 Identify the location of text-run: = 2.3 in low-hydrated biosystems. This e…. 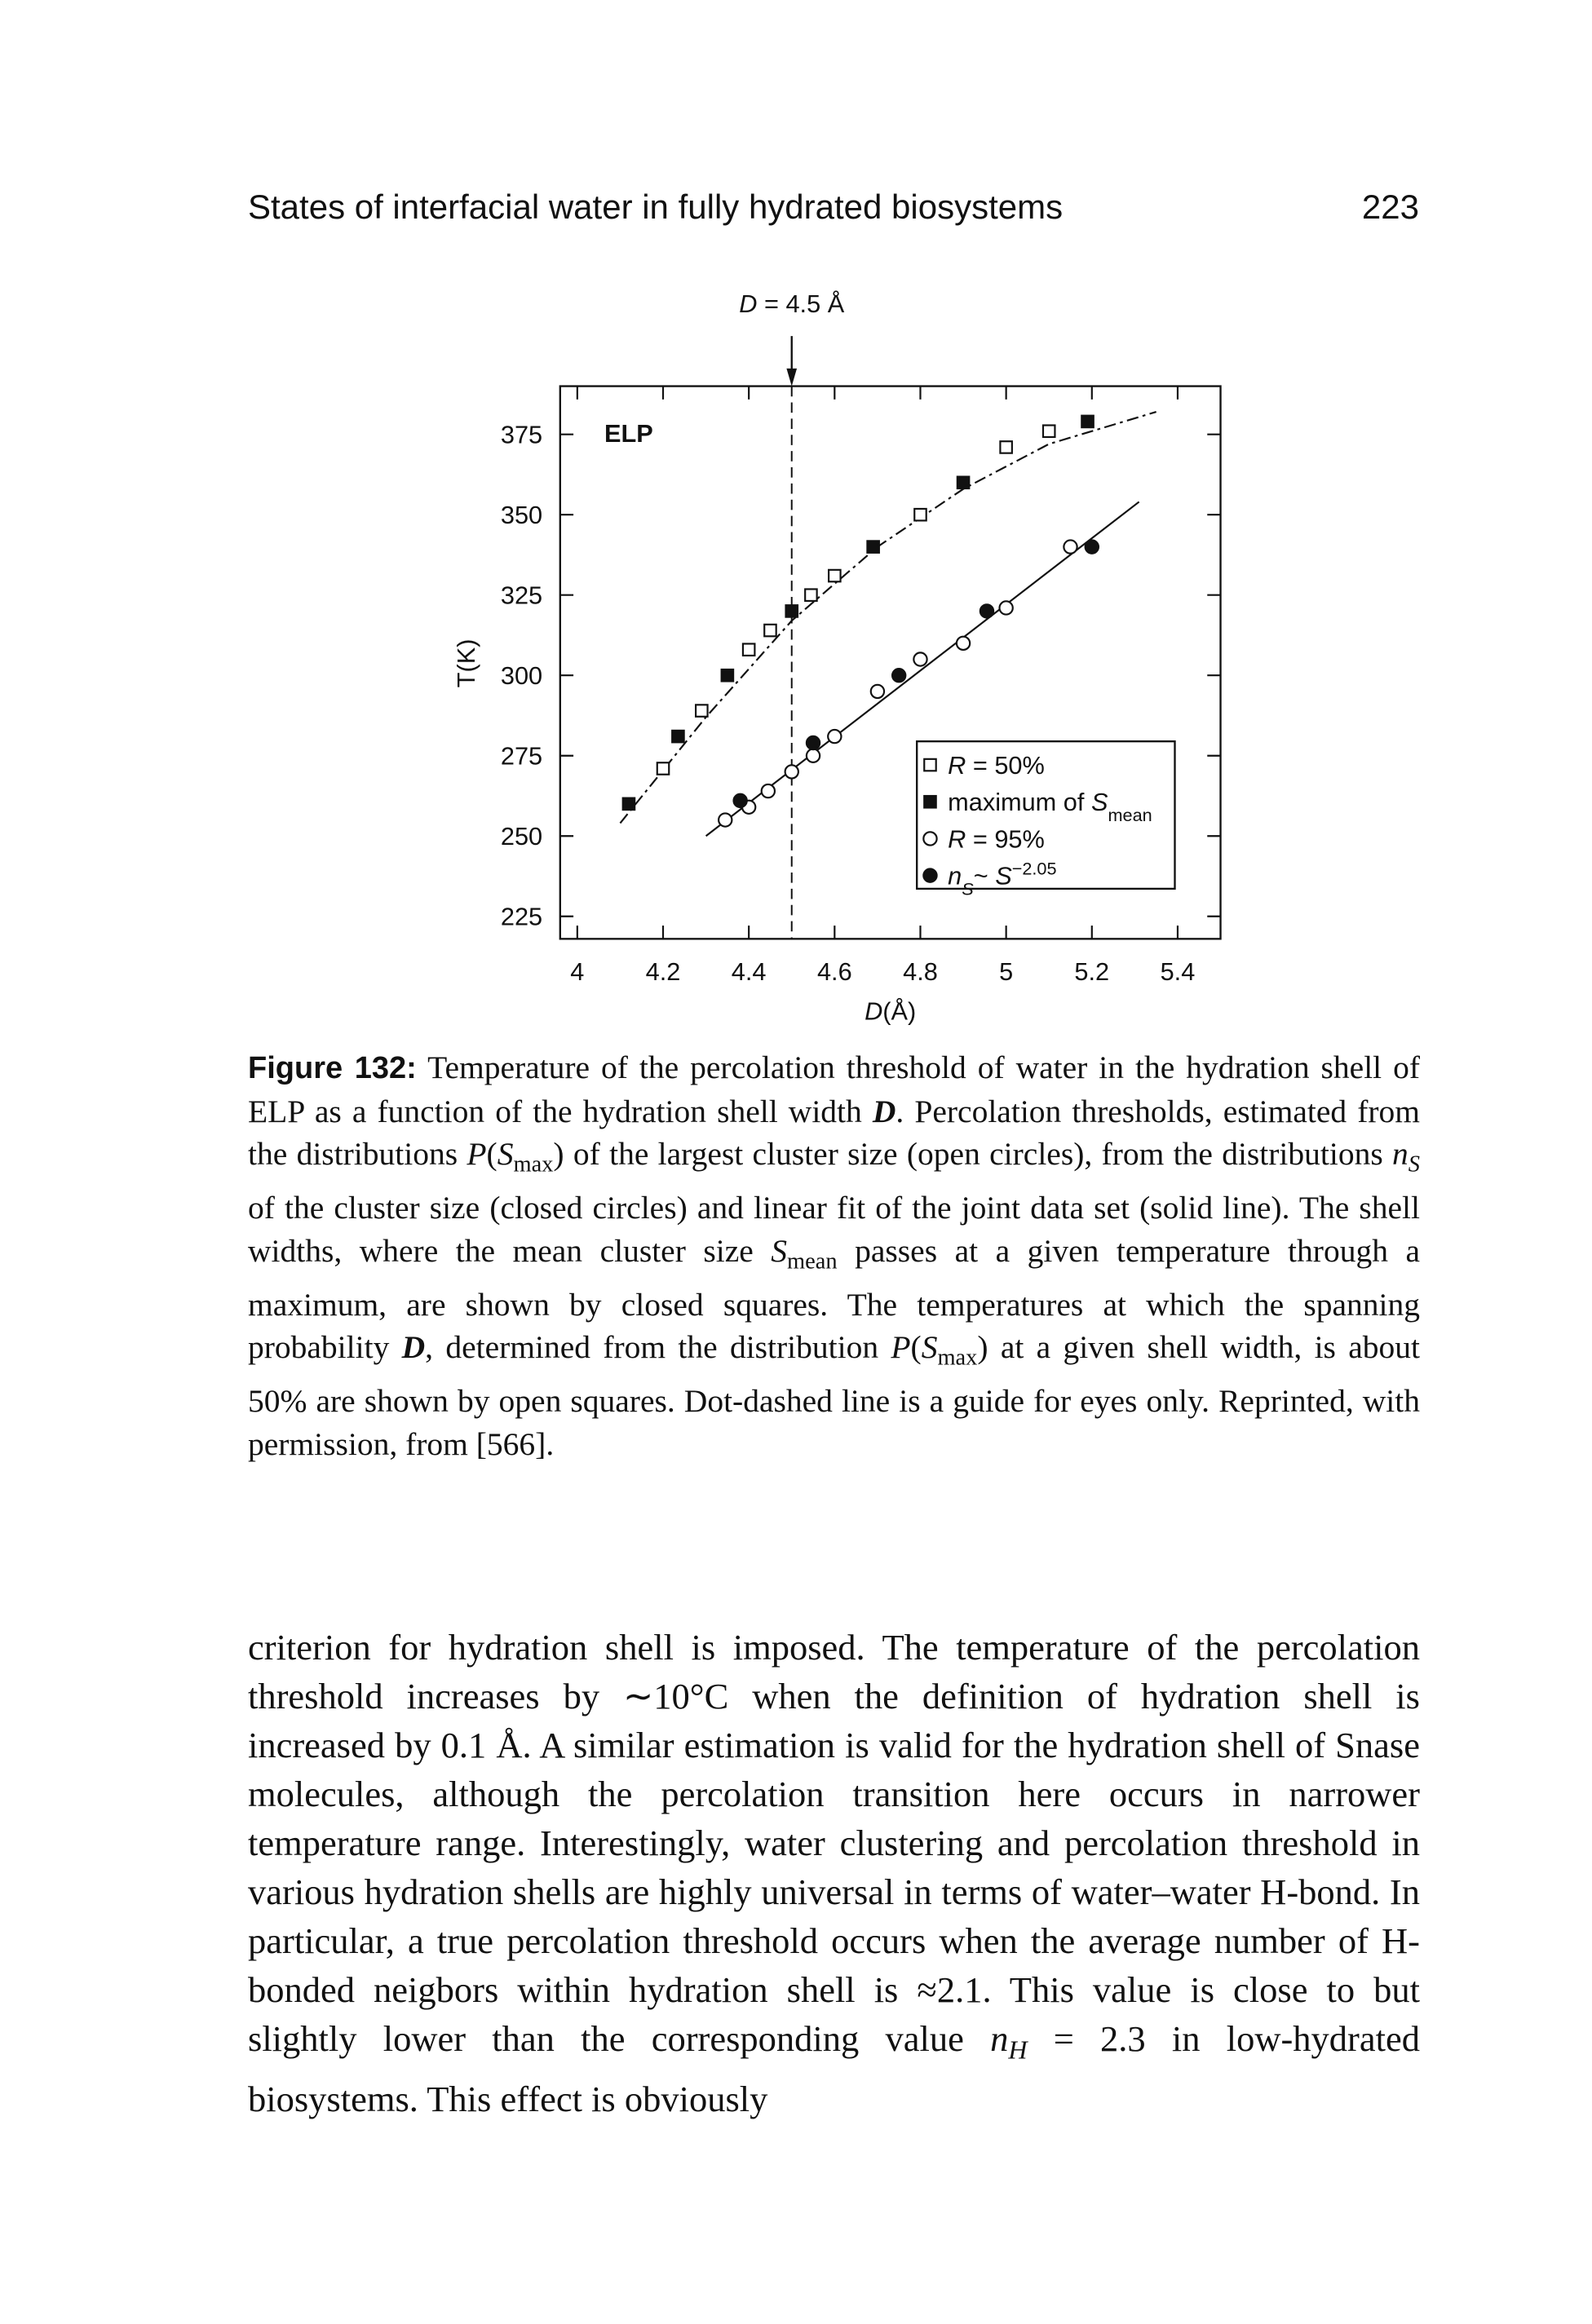
(834, 2068).